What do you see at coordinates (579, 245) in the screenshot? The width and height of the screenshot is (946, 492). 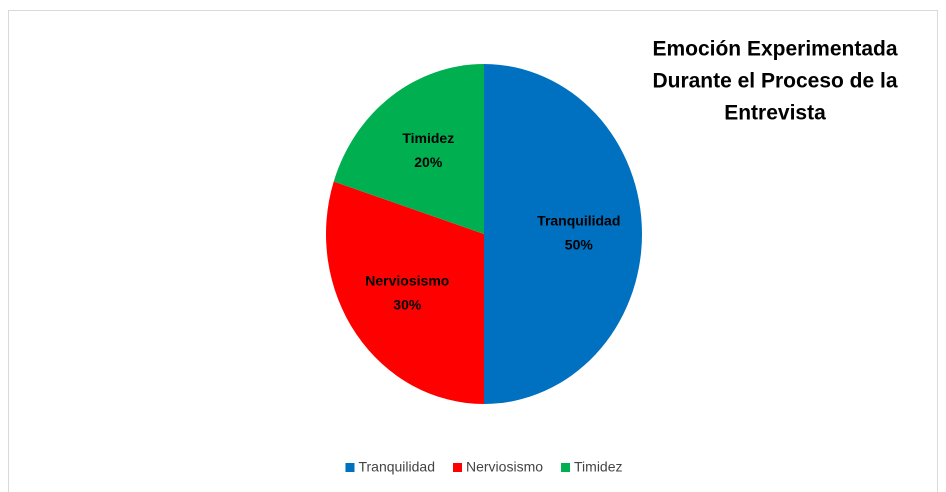 I see `data-label-value: 50%` at bounding box center [579, 245].